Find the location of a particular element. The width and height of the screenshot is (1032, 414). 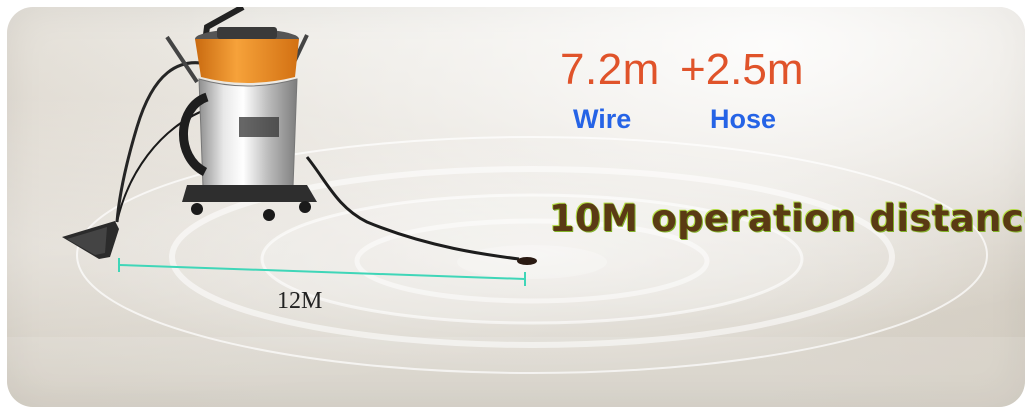

wire-label: Wire is located at coordinates (602, 119).